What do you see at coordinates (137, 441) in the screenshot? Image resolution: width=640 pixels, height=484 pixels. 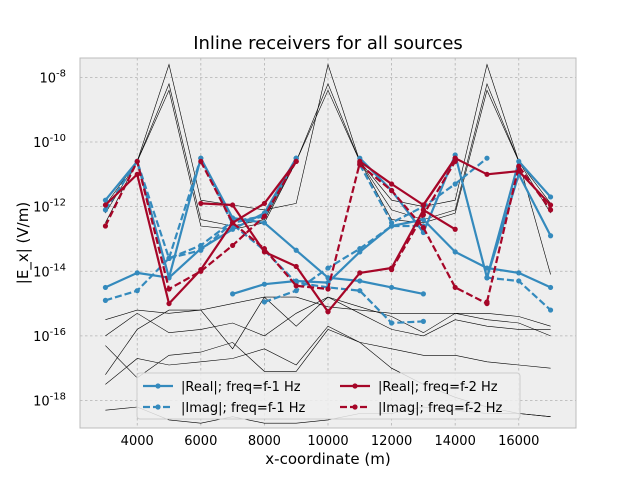 I see `x-tick-label: 4000` at bounding box center [137, 441].